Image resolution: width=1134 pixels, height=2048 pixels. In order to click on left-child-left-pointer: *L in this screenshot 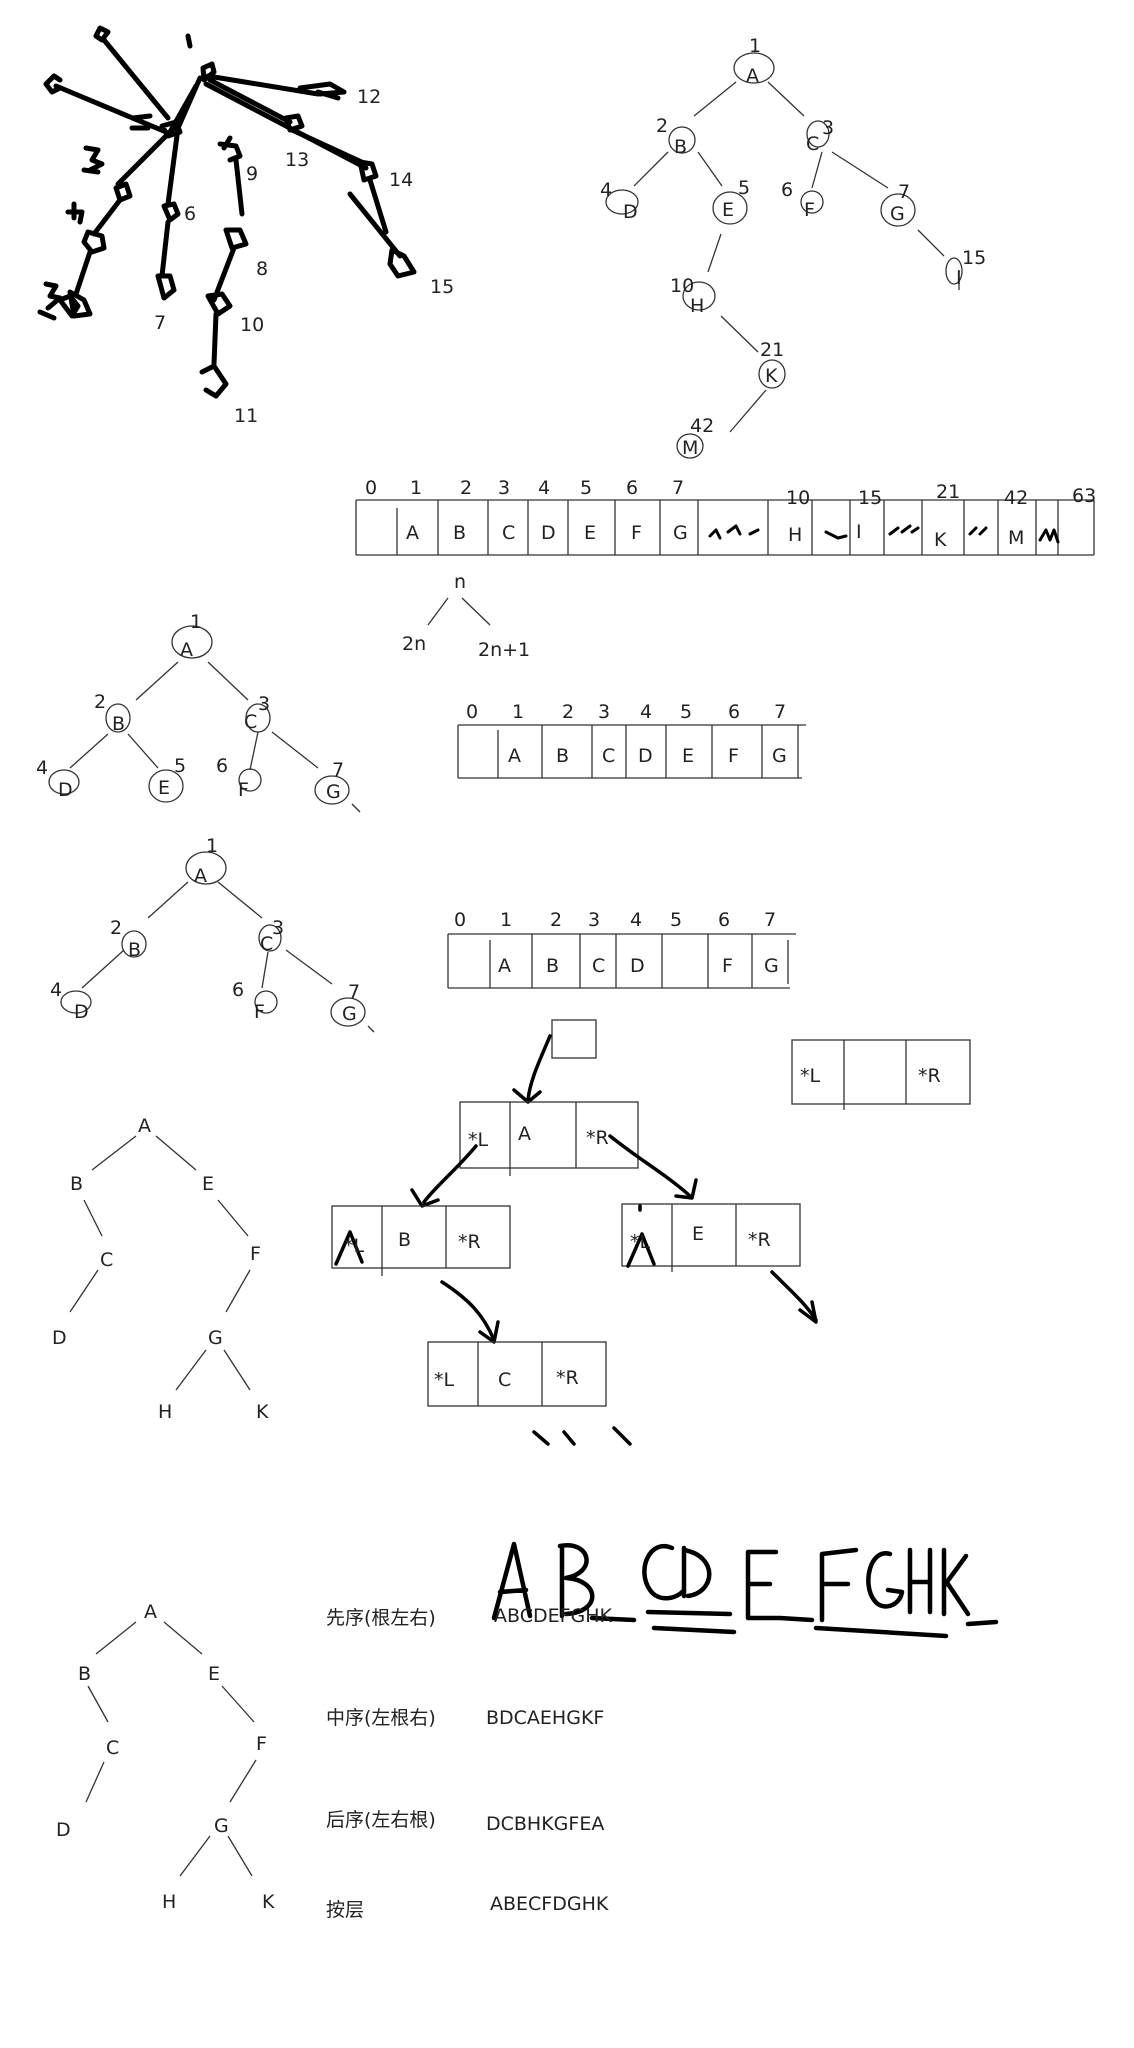, I will do `click(354, 1246)`.